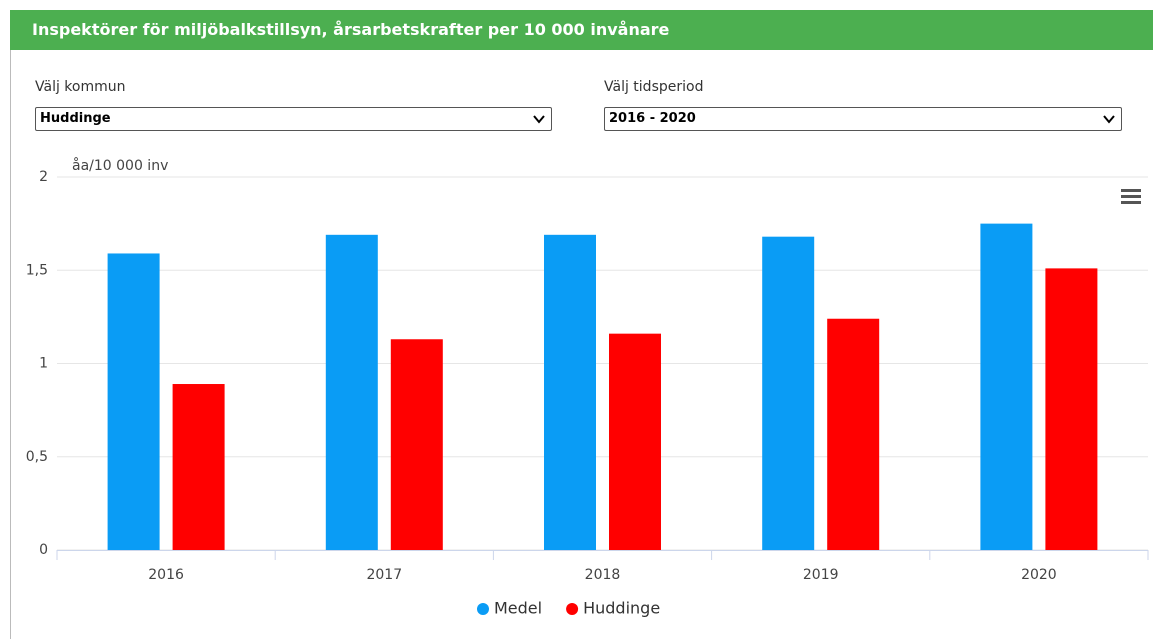  I want to click on x-tick-label: 2017, so click(384, 575).